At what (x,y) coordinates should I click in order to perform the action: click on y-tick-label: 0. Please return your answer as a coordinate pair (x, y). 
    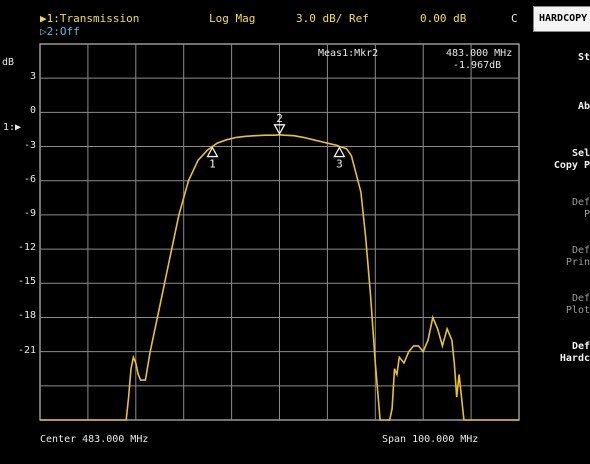
    Looking at the image, I should click on (32, 111).